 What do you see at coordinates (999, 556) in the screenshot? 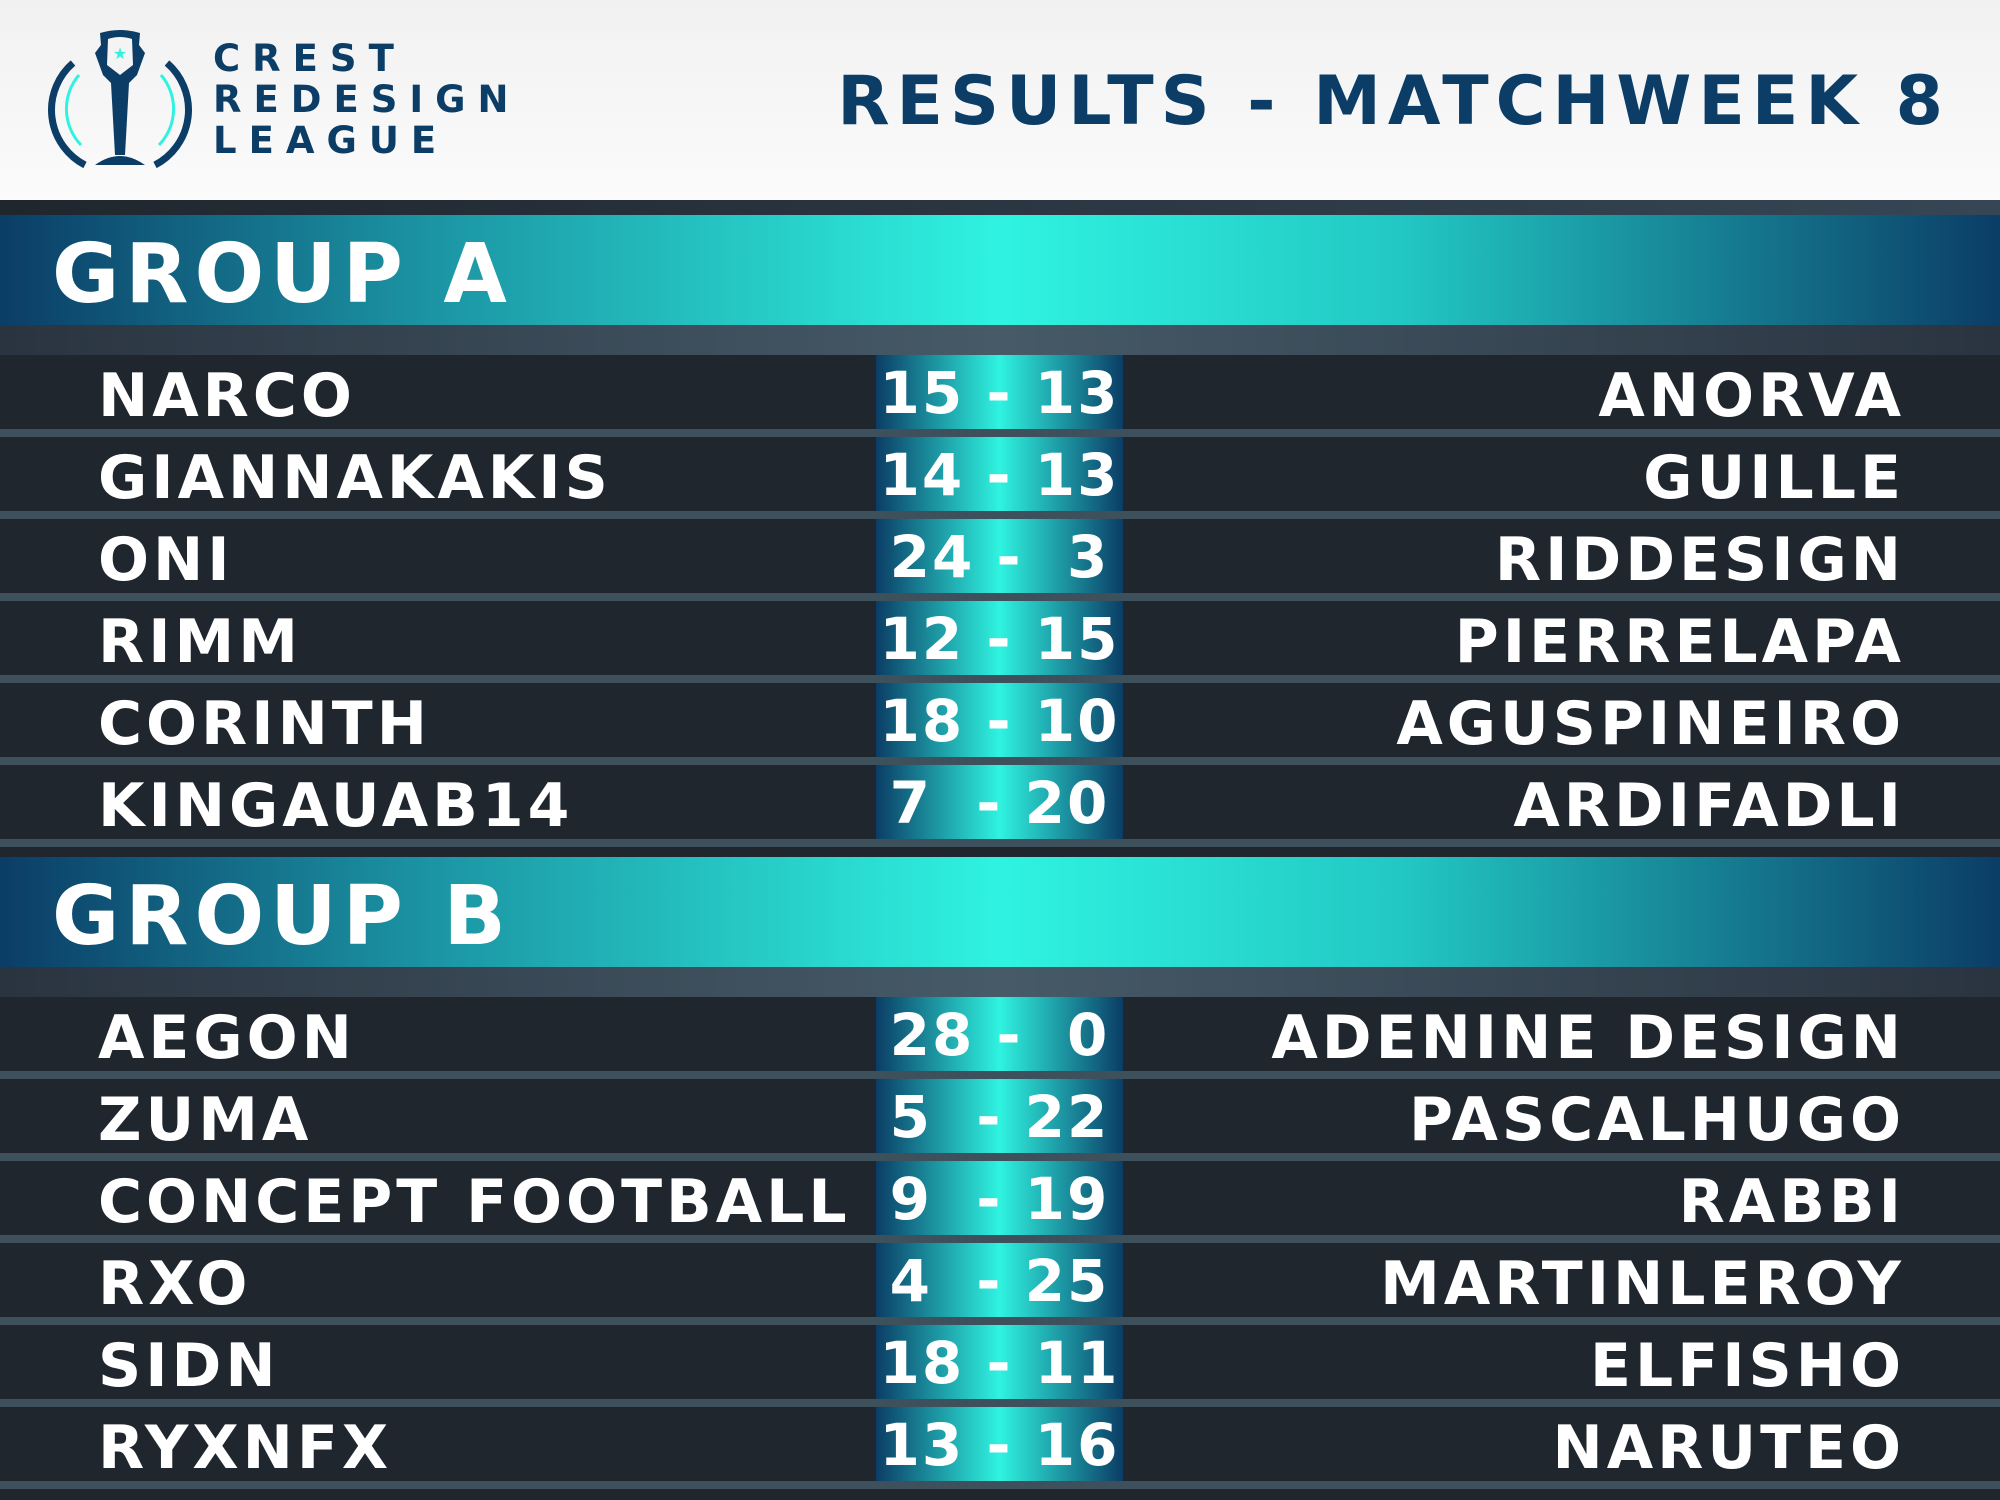
I see `match-score: 24 - 3` at bounding box center [999, 556].